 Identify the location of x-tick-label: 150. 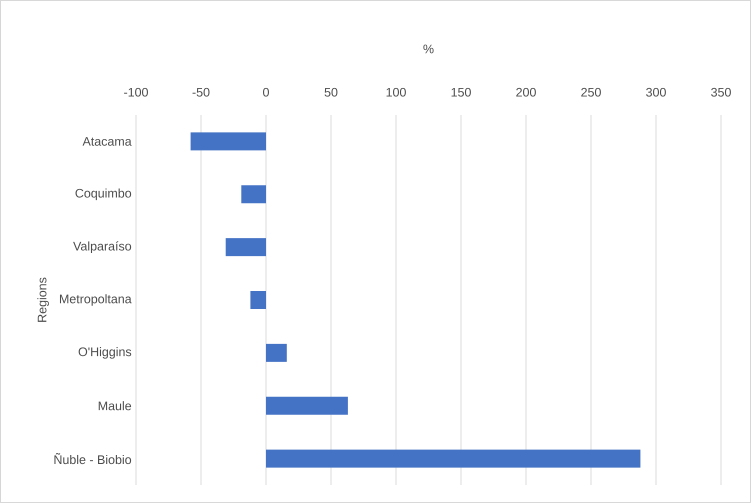
(461, 92).